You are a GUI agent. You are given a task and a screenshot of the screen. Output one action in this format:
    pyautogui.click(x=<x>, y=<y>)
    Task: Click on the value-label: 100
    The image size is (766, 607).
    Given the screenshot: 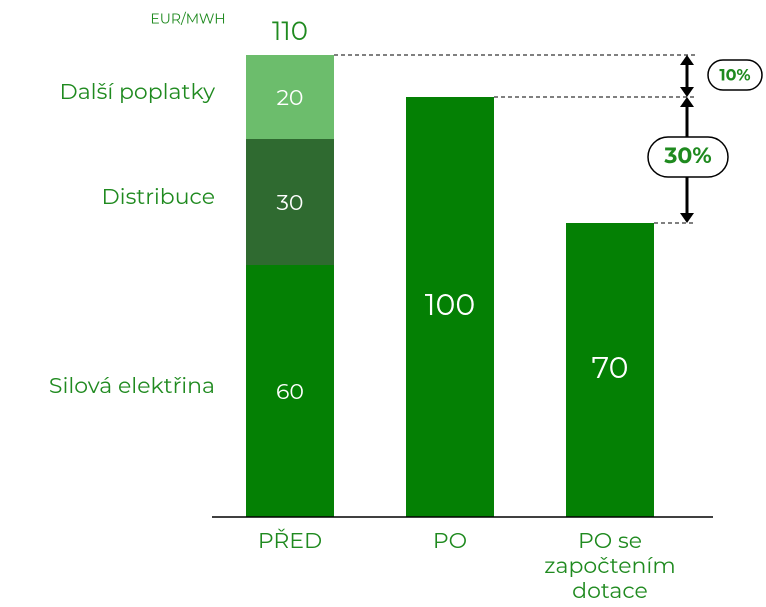 What is the action you would take?
    pyautogui.click(x=450, y=304)
    